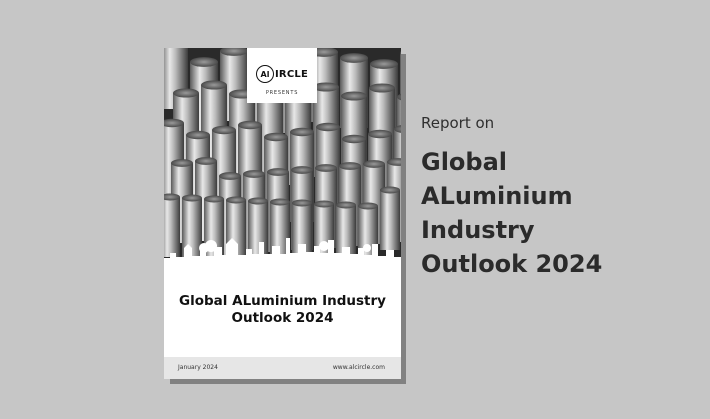 This screenshot has height=419, width=710. Describe the element at coordinates (282, 368) in the screenshot. I see `cover-footer: January 2024 www.alcircle.com` at that location.